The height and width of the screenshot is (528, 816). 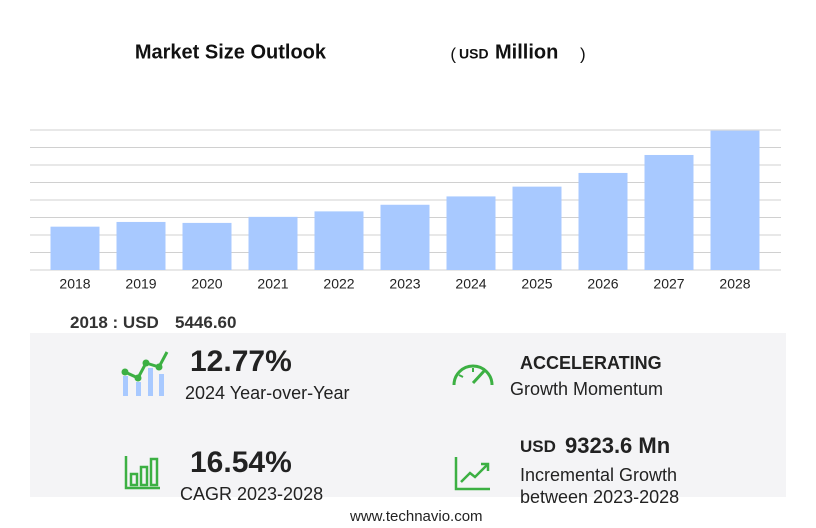 I want to click on incr-value: 9323.6 Mn, so click(x=618, y=445).